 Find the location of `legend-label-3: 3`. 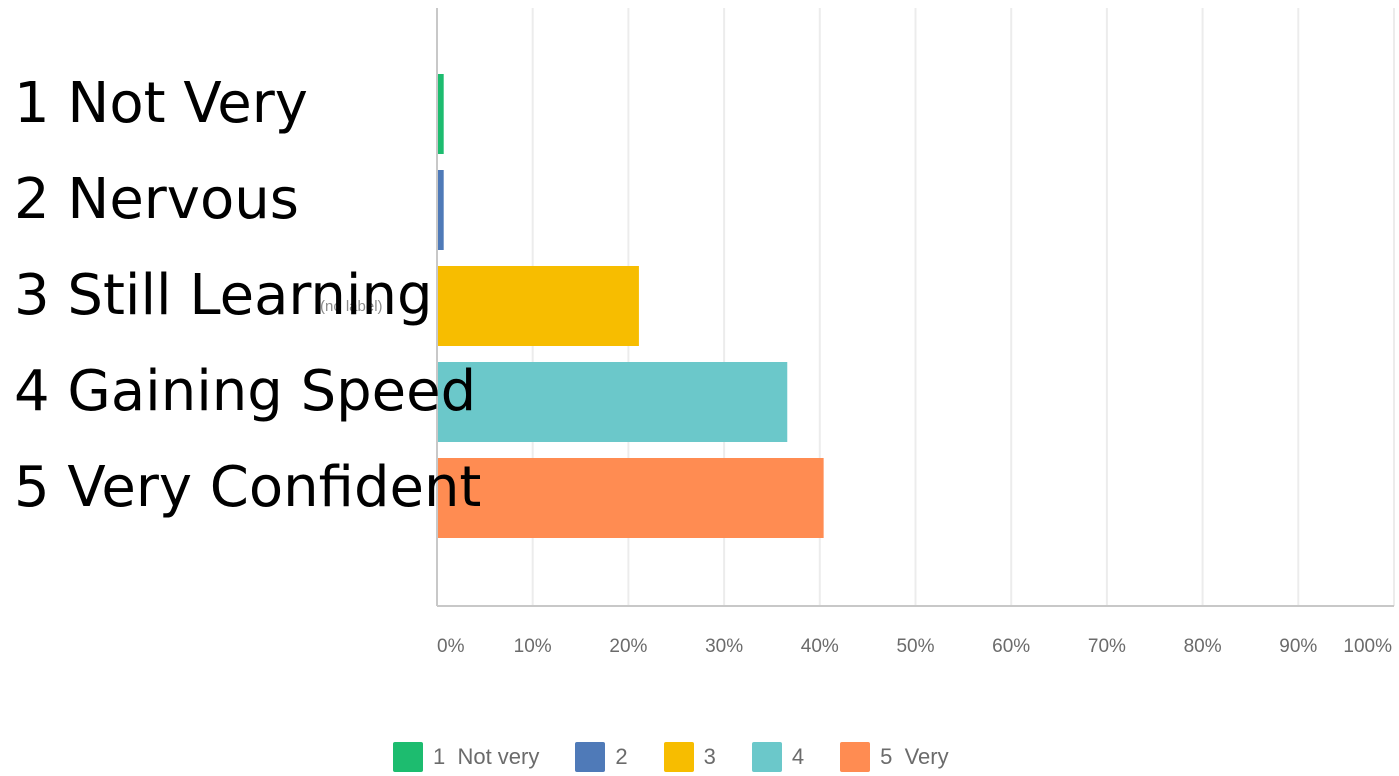

legend-label-3: 3 is located at coordinates (709, 756).